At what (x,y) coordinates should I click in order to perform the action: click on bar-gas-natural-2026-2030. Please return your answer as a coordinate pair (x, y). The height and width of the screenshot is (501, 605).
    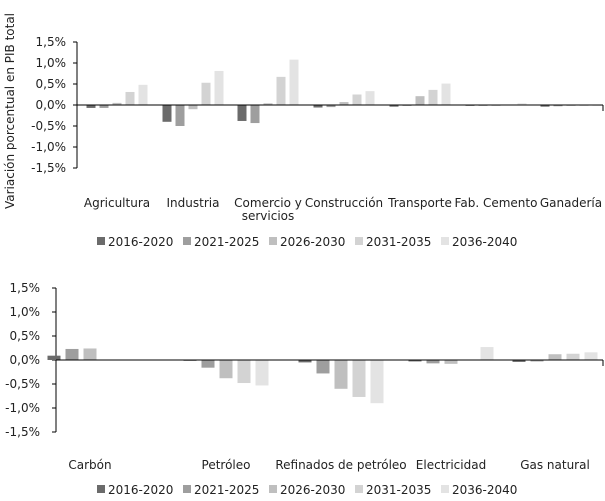
    Looking at the image, I should click on (555, 357).